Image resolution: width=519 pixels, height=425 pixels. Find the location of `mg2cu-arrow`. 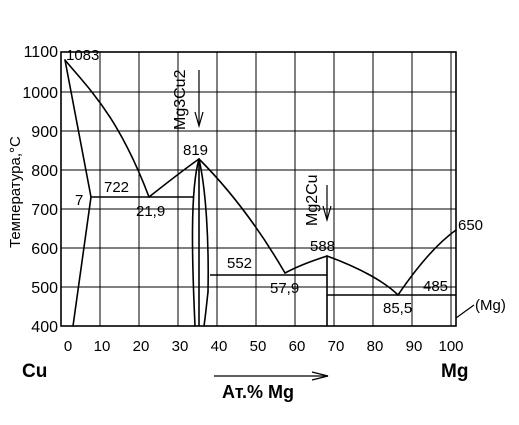

mg2cu-arrow is located at coordinates (327, 204).